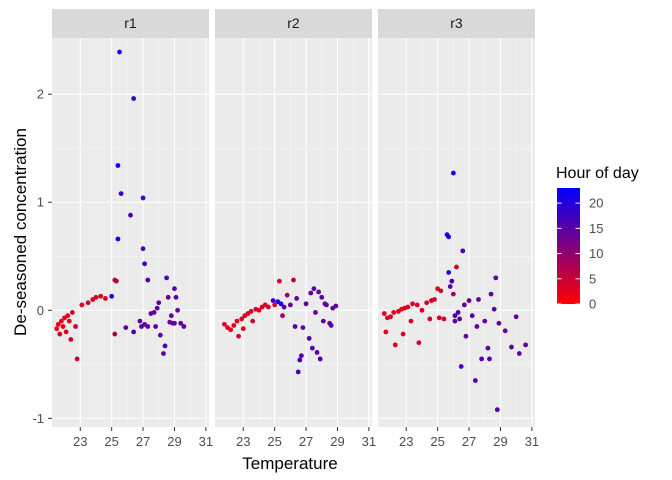 The width and height of the screenshot is (672, 480). I want to click on legend-label: 0, so click(592, 304).